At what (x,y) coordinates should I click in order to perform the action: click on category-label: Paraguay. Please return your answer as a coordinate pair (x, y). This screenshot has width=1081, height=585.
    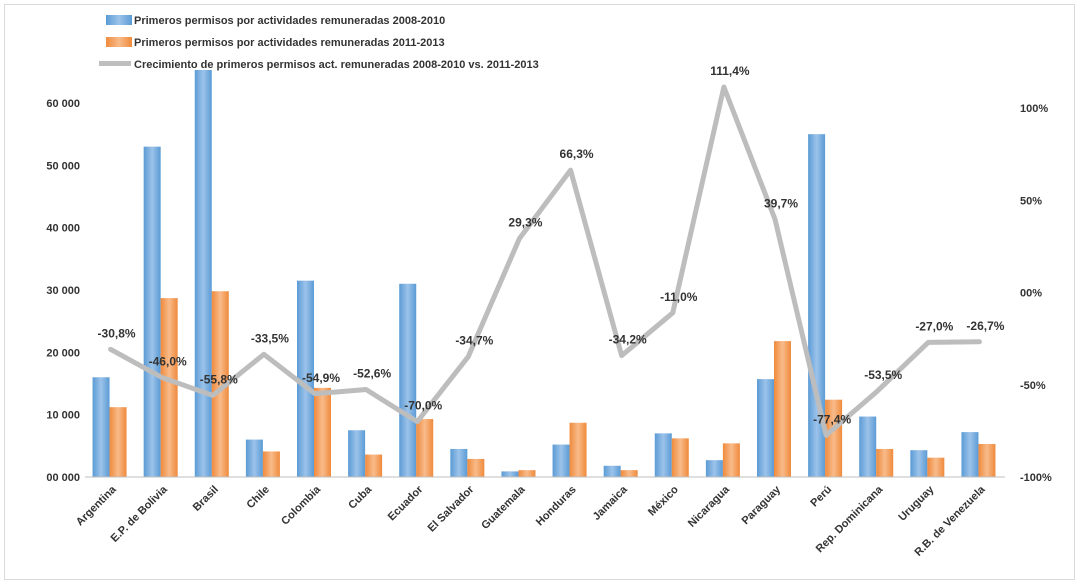
    Looking at the image, I should click on (762, 505).